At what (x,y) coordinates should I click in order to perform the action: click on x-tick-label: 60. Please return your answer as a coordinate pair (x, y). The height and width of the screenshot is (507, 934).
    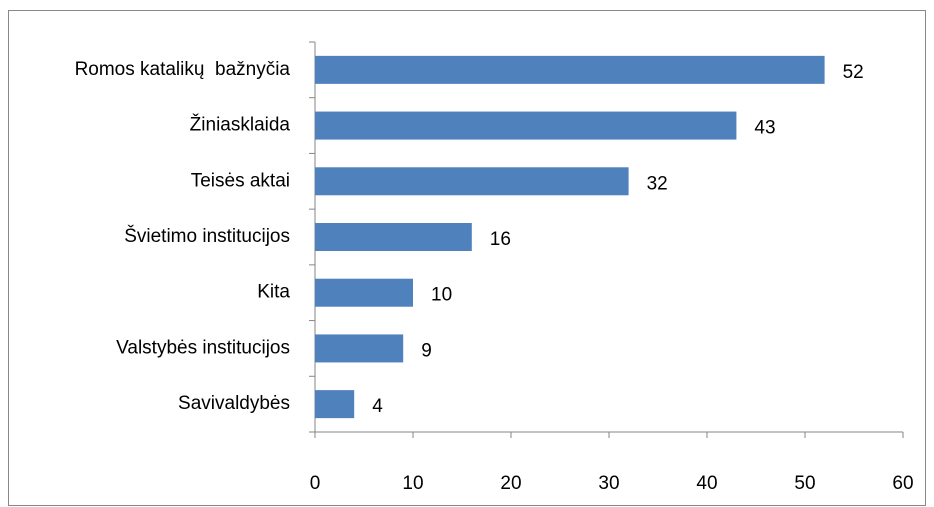
    Looking at the image, I should click on (902, 483).